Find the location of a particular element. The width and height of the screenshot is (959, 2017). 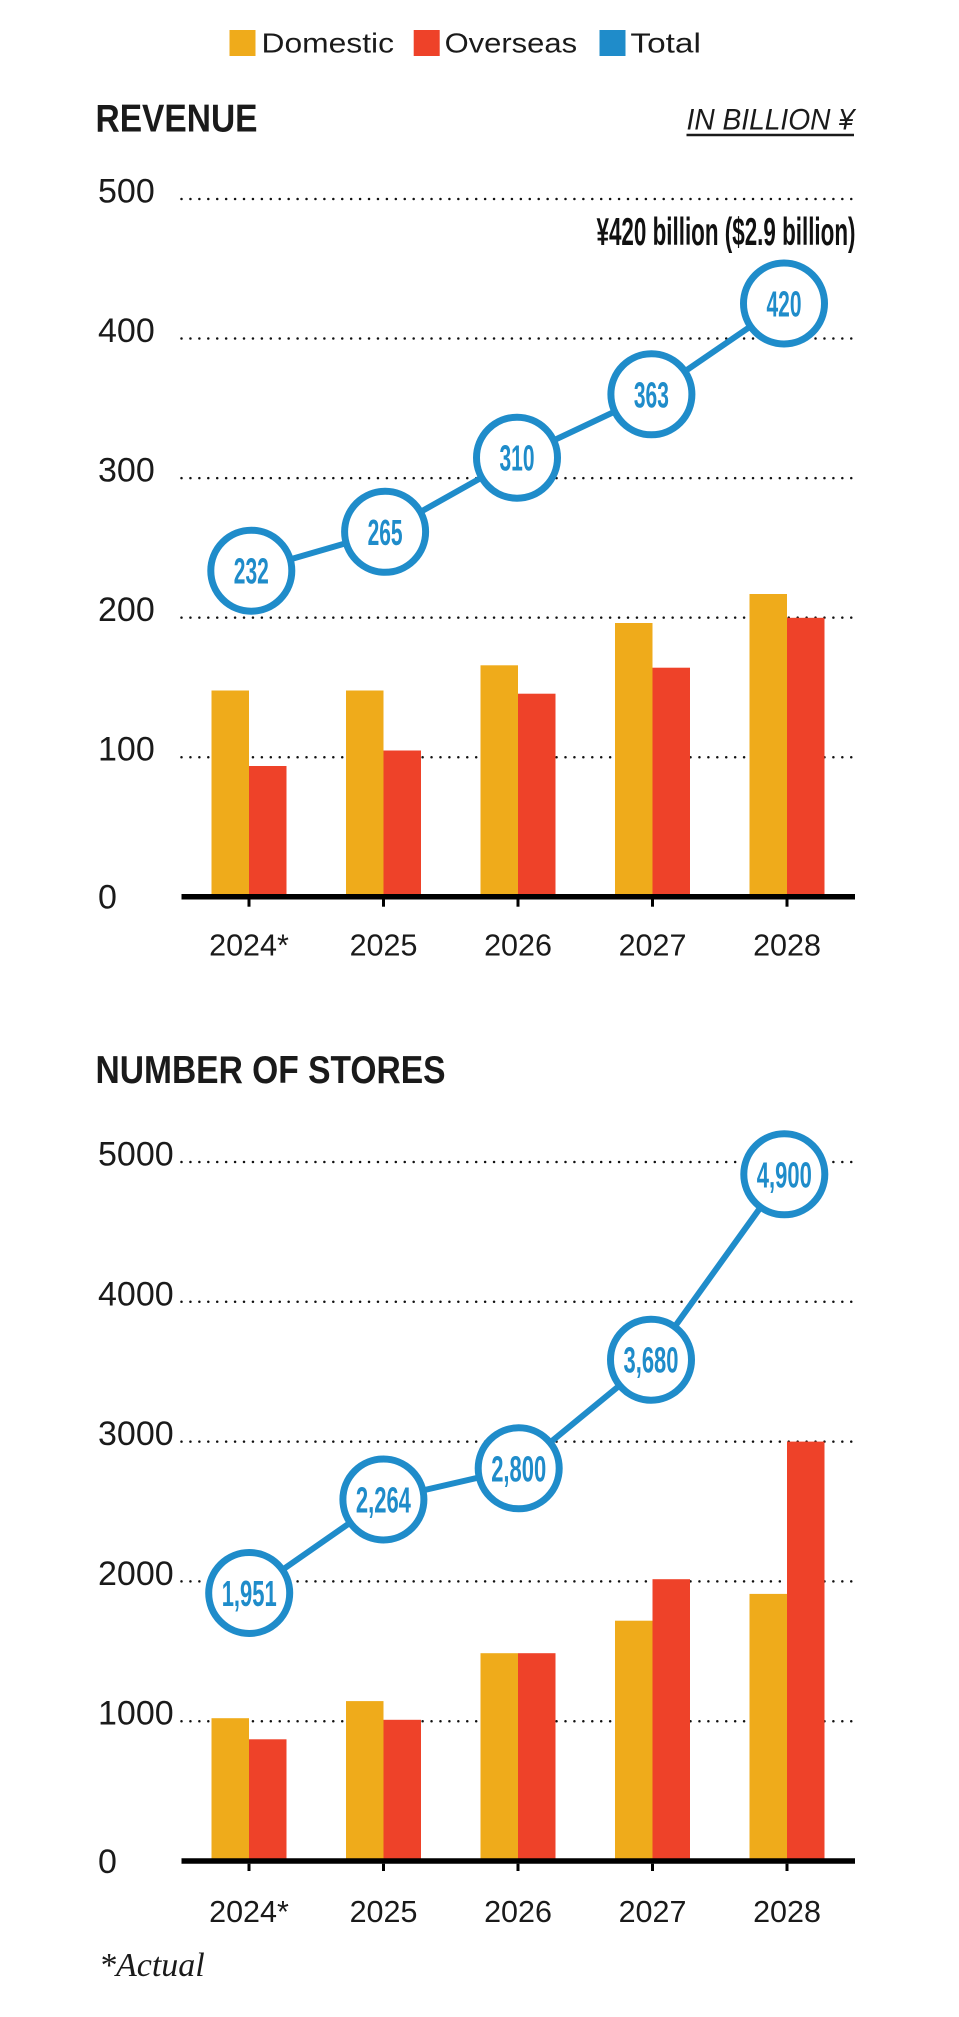

svg-text: Total is located at coordinates (665, 43).